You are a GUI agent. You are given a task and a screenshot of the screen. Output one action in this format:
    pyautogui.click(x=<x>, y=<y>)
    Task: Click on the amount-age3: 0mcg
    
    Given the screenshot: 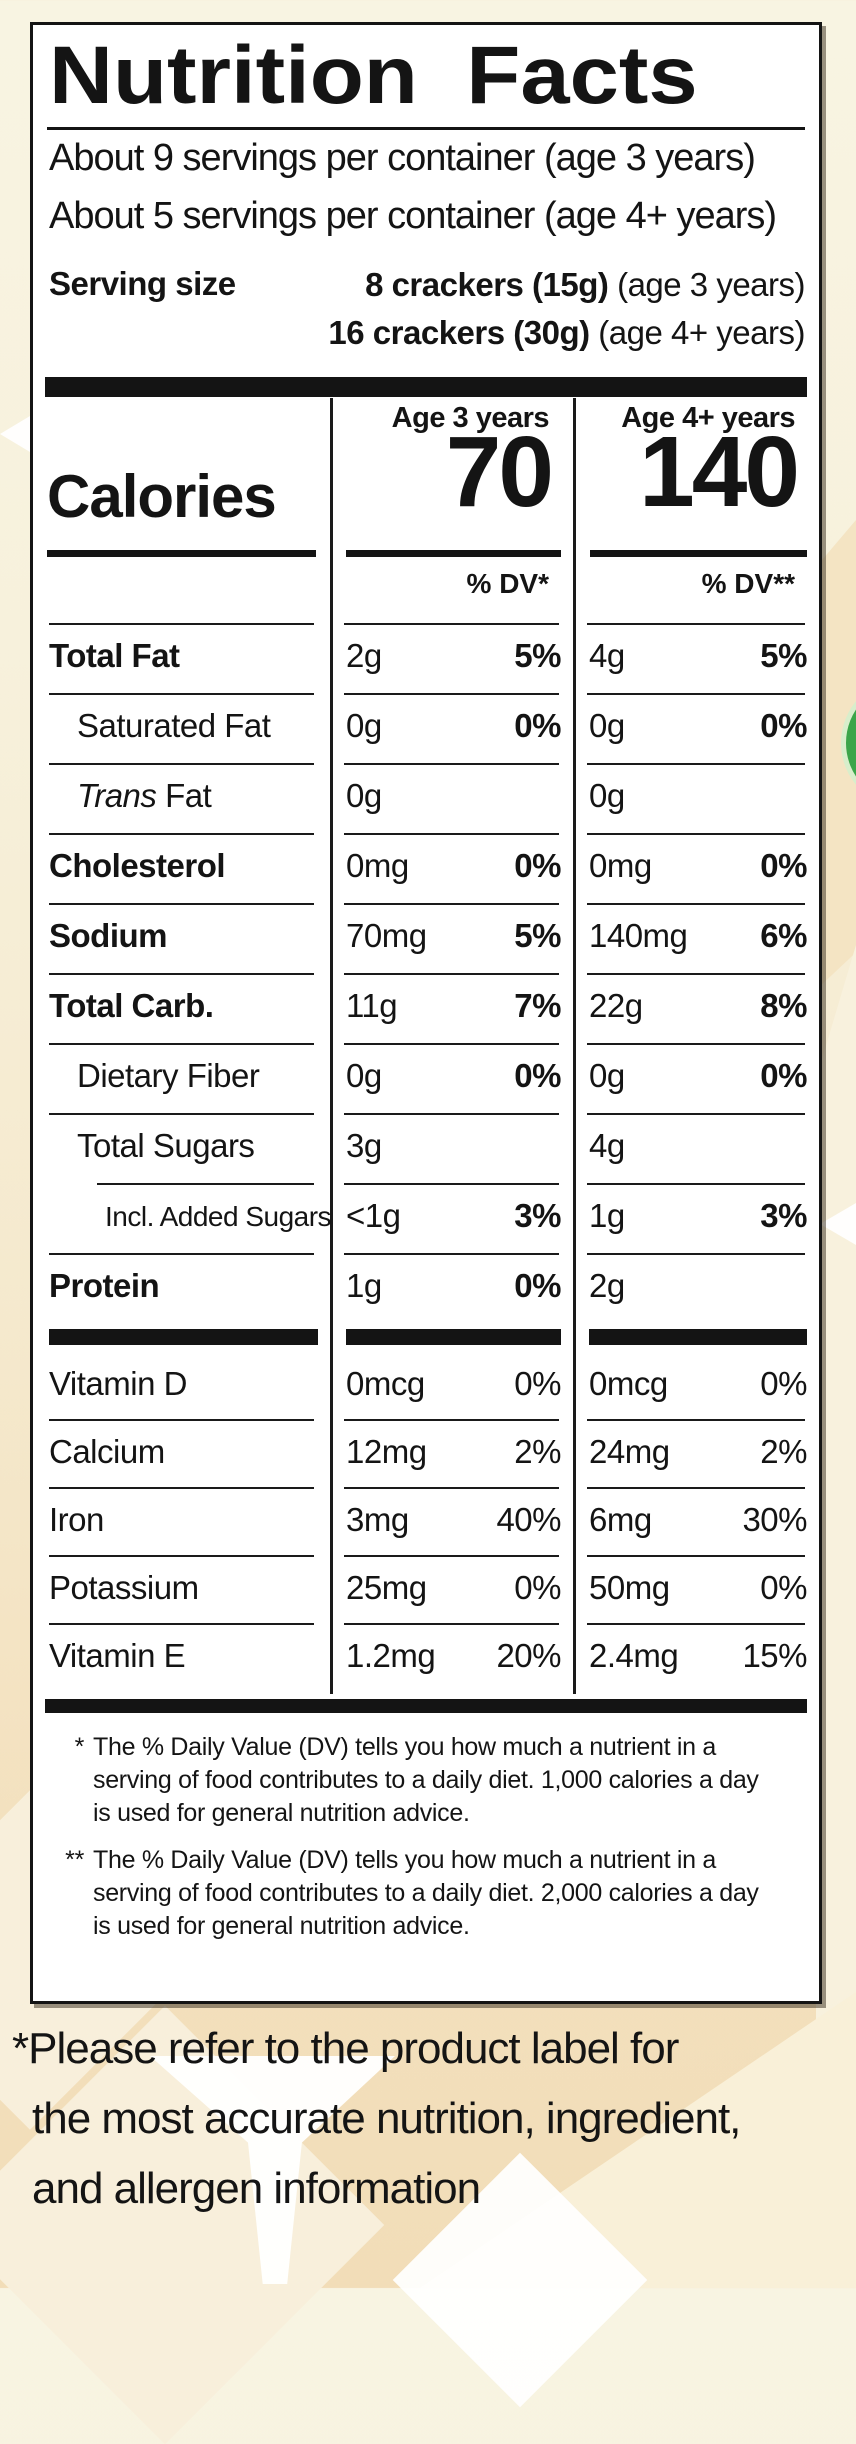 What is the action you would take?
    pyautogui.click(x=385, y=1383)
    